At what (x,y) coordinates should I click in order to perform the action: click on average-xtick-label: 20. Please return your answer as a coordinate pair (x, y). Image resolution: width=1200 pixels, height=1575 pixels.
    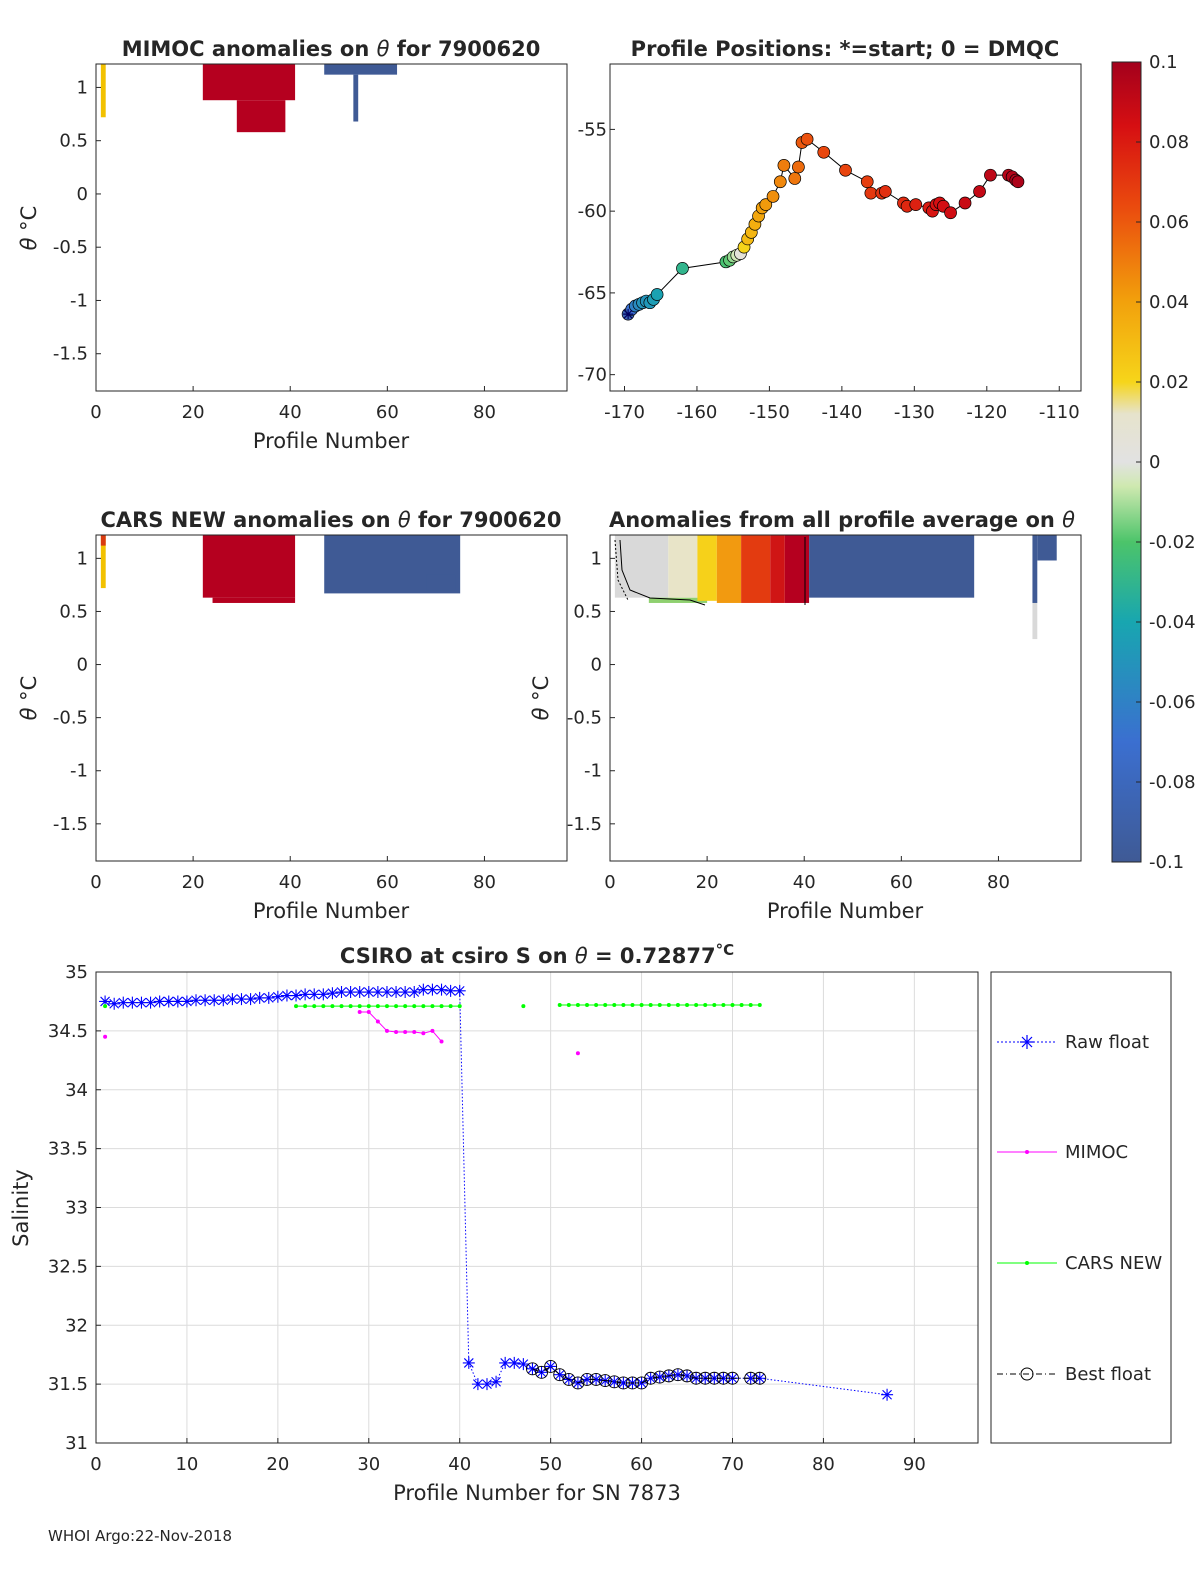
    Looking at the image, I should click on (707, 882).